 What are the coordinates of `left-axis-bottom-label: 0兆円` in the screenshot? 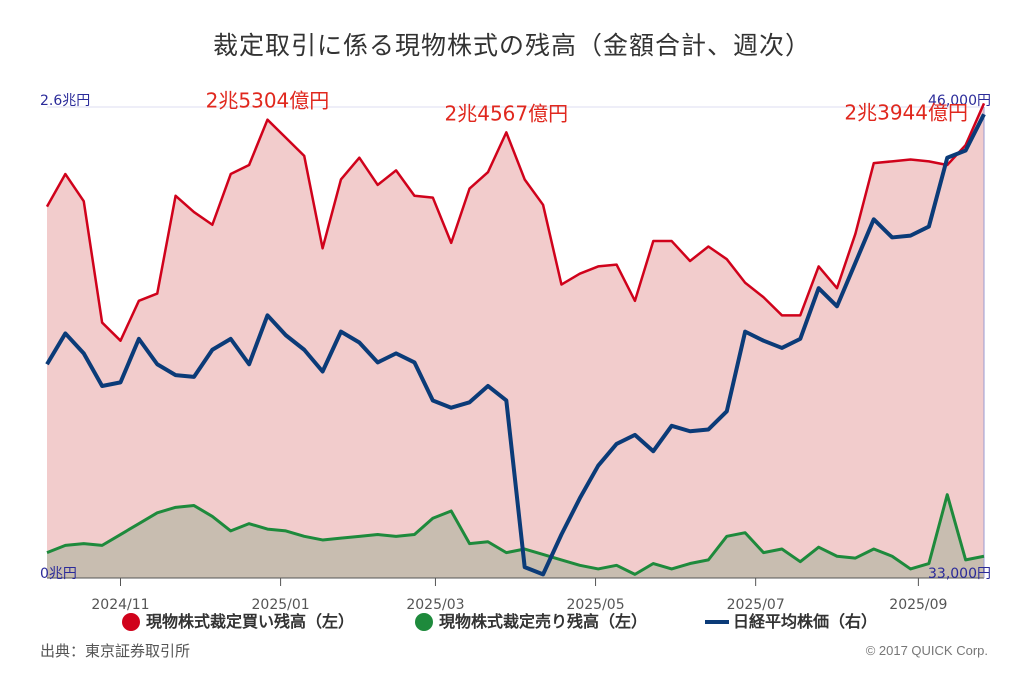 It's located at (58, 574).